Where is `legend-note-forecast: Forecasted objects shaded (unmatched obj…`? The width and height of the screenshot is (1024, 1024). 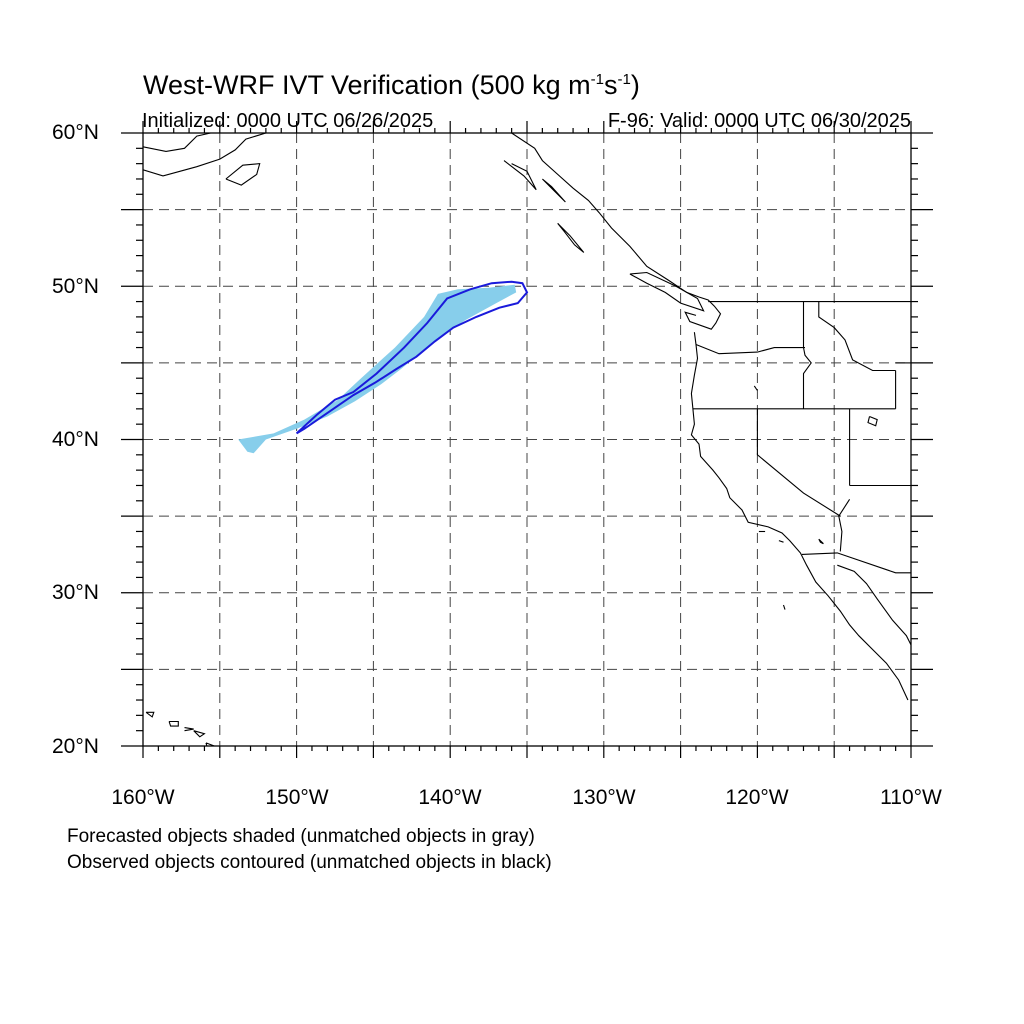 legend-note-forecast: Forecasted objects shaded (unmatched obj… is located at coordinates (301, 836).